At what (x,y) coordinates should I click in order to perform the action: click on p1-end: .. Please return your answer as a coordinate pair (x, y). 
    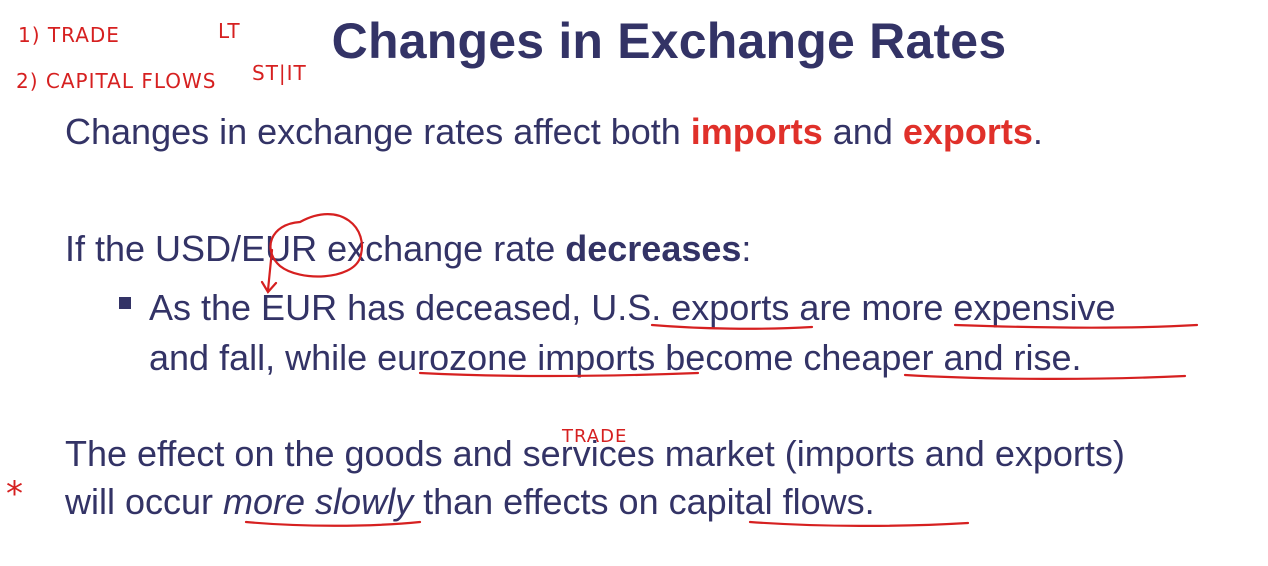
    Looking at the image, I should click on (1037, 131).